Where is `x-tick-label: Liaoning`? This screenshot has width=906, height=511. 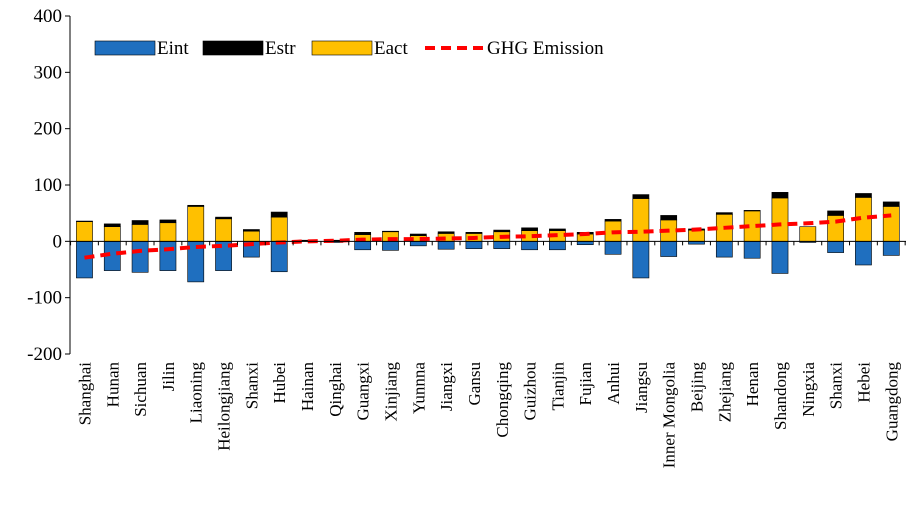
x-tick-label: Liaoning is located at coordinates (196, 393).